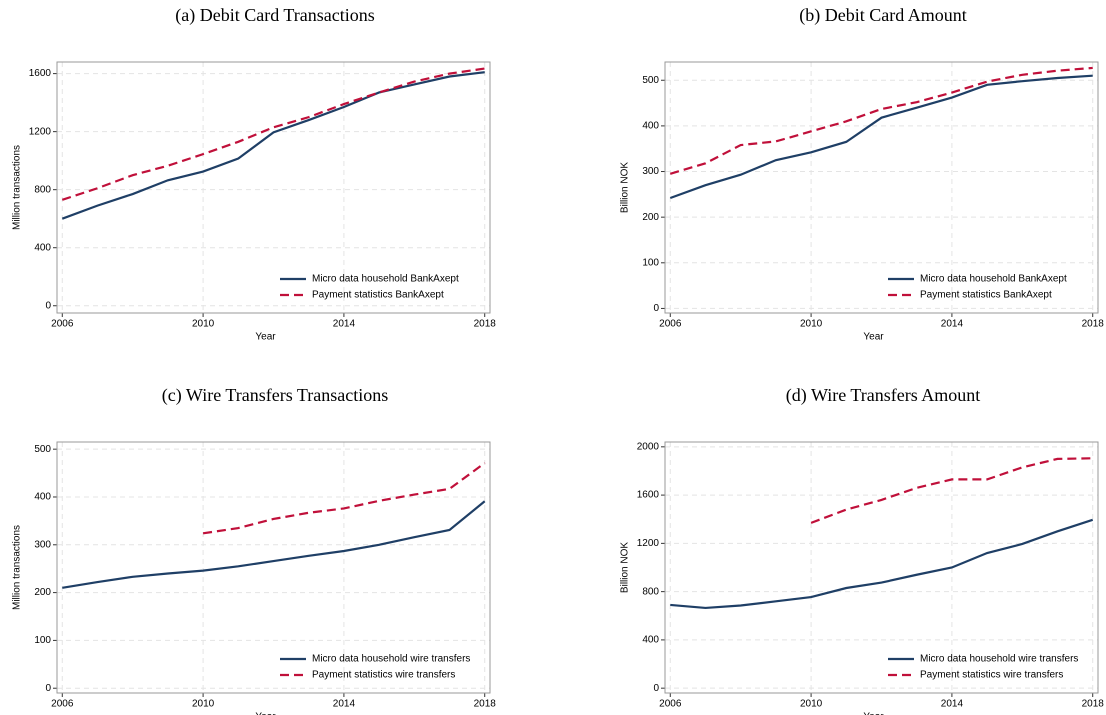 The height and width of the screenshot is (715, 1106). Describe the element at coordinates (648, 446) in the screenshot. I see `y-tick-label: 2000` at that location.